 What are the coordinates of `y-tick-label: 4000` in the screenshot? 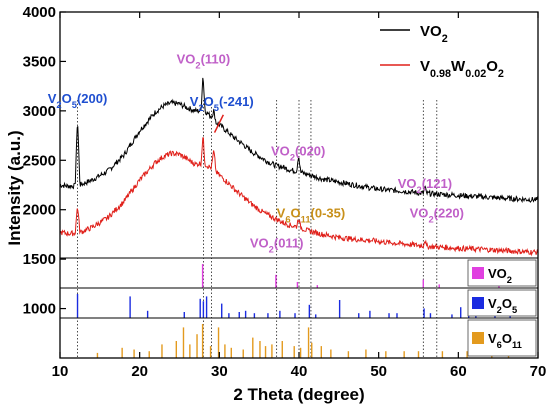 It's located at (39, 12).